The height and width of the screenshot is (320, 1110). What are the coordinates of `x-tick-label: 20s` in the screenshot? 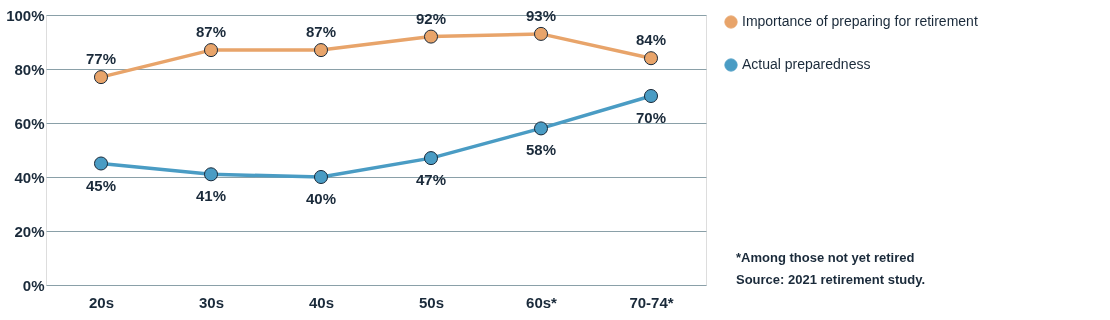 It's located at (101, 302).